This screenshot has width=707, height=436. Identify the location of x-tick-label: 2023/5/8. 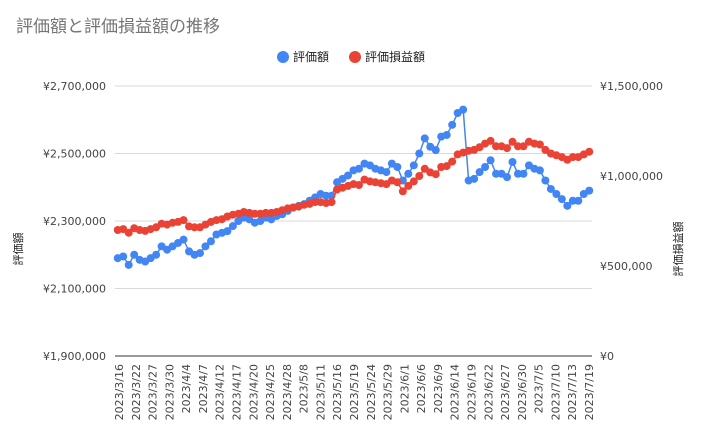
(304, 388).